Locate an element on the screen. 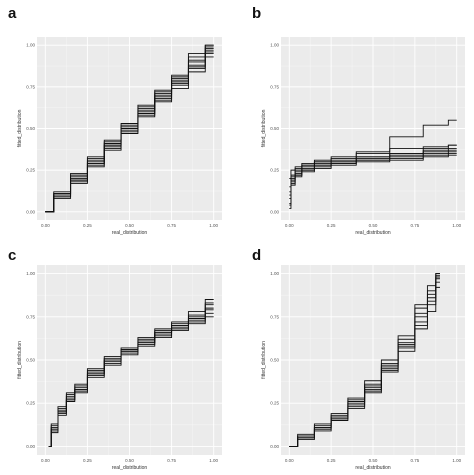 The height and width of the screenshot is (475, 474). panel-letter: c is located at coordinates (12, 255).